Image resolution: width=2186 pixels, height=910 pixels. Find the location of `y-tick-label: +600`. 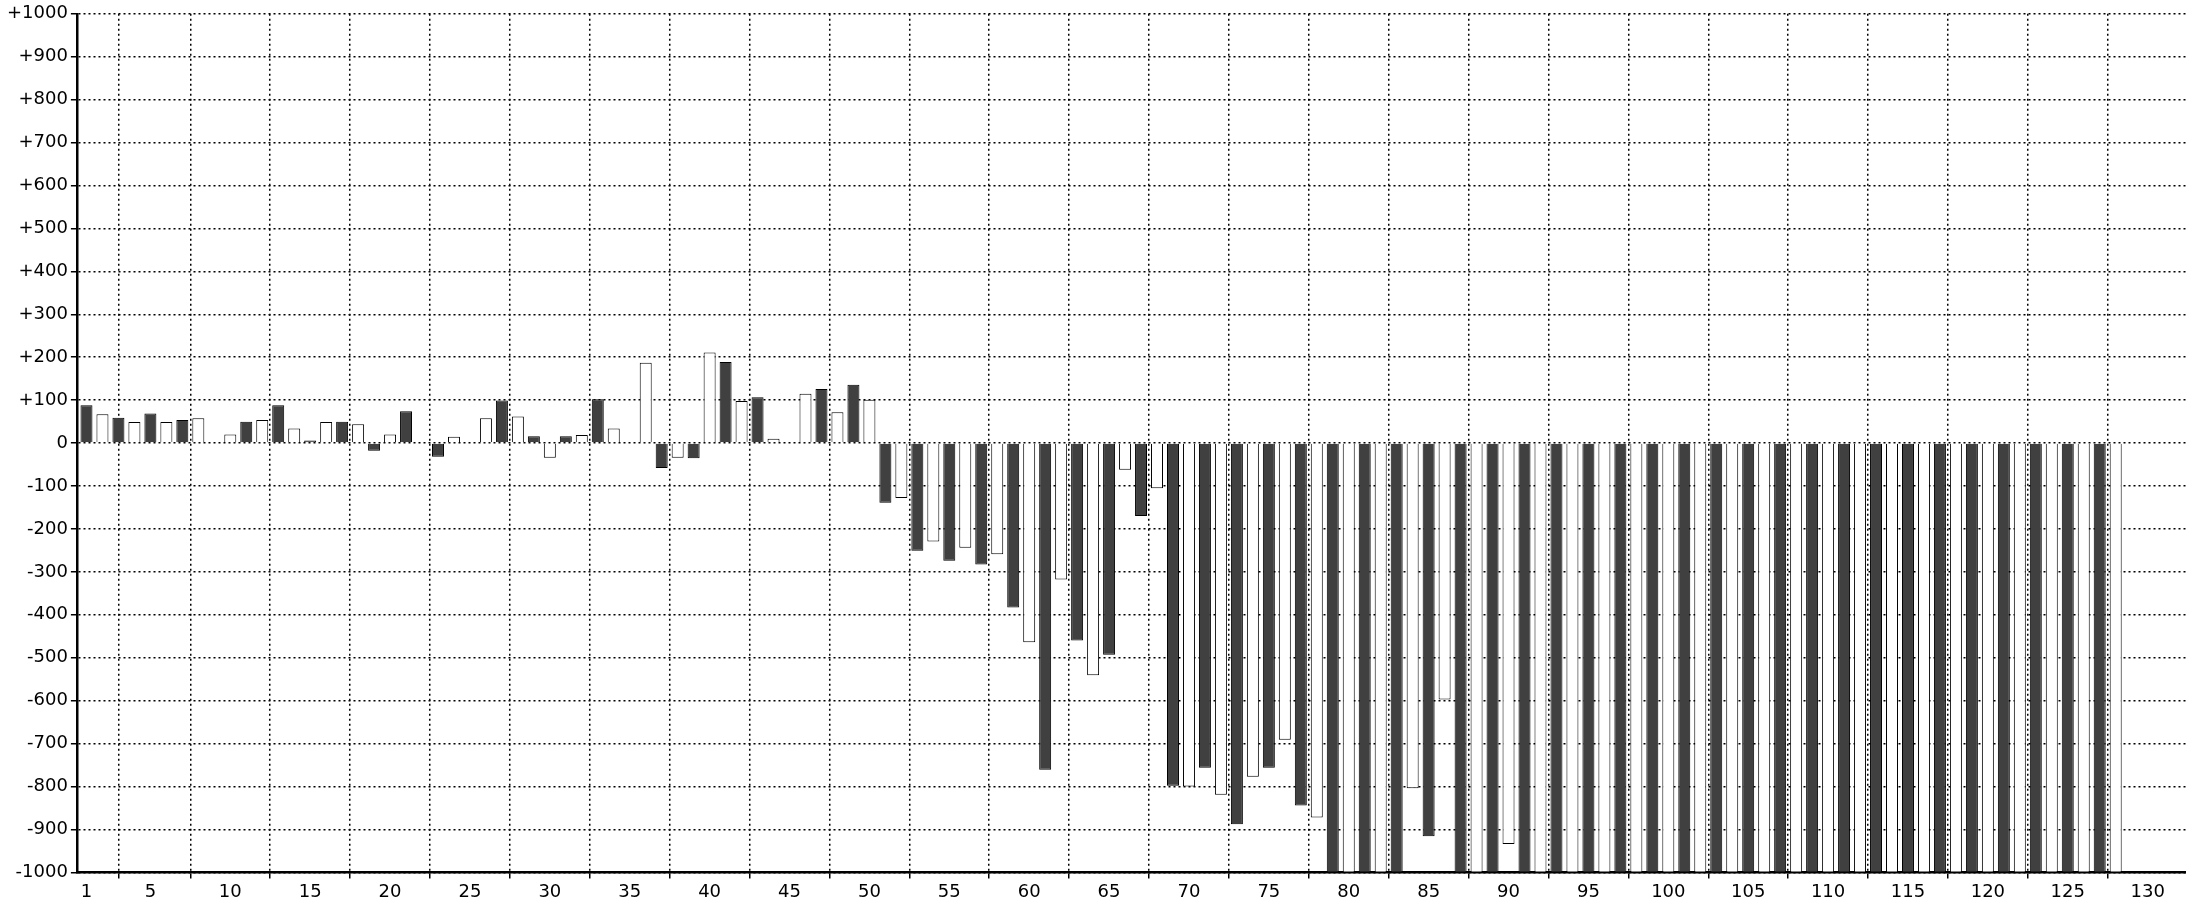

y-tick-label: +600 is located at coordinates (43, 184).